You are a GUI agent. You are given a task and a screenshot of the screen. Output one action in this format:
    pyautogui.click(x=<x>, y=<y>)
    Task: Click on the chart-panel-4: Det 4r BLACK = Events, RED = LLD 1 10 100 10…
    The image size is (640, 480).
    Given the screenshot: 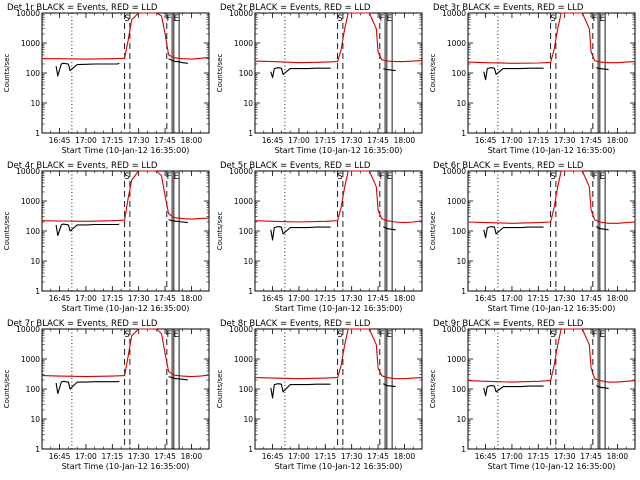 What is the action you would take?
    pyautogui.click(x=106, y=237)
    